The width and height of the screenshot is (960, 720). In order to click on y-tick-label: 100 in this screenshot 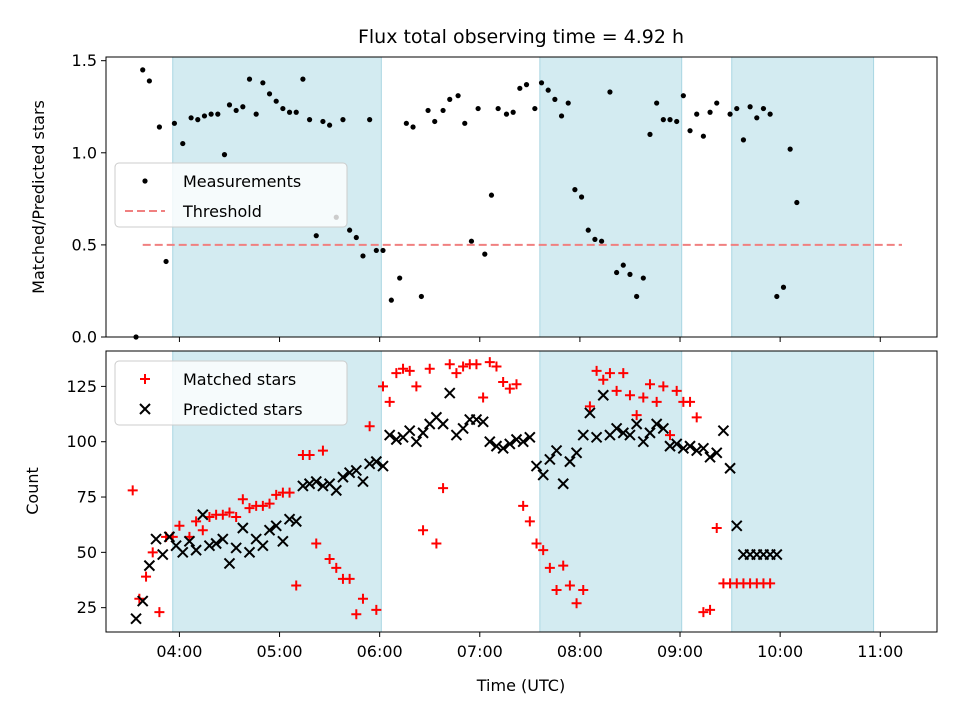, I will do `click(81, 441)`.